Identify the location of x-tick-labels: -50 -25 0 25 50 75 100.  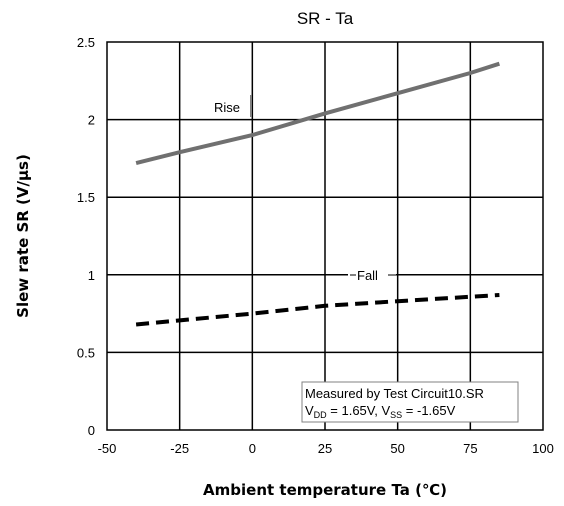
(326, 448).